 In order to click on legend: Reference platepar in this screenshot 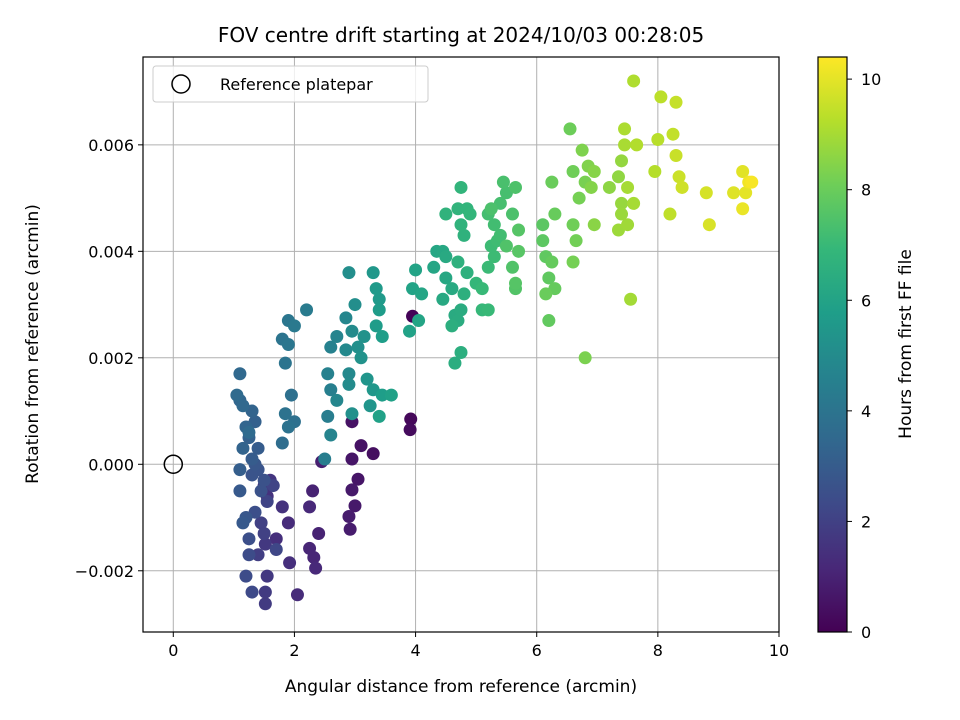, I will do `click(290, 84)`.